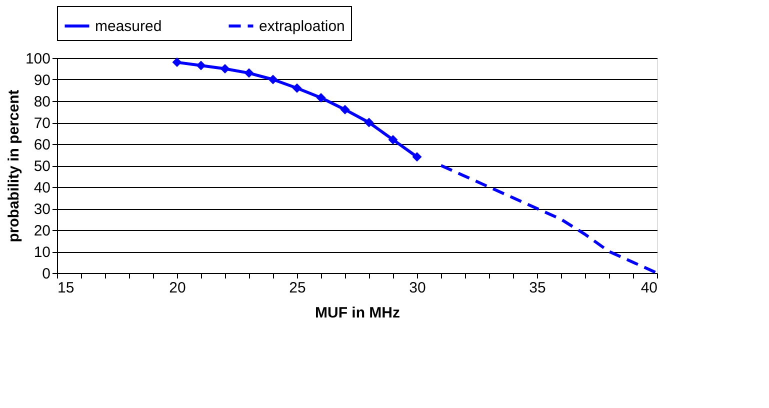 Image resolution: width=769 pixels, height=408 pixels. What do you see at coordinates (357, 313) in the screenshot?
I see `x-axis-title: MUF in MHz` at bounding box center [357, 313].